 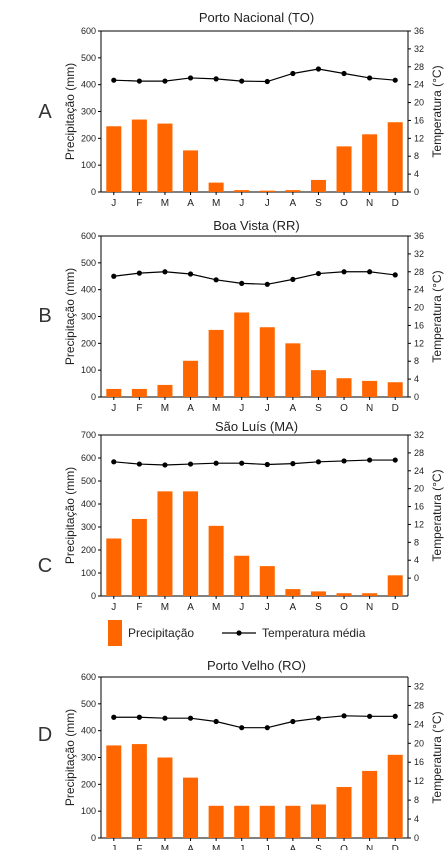 What do you see at coordinates (254, 462) in the screenshot?
I see `temperature-line` at bounding box center [254, 462].